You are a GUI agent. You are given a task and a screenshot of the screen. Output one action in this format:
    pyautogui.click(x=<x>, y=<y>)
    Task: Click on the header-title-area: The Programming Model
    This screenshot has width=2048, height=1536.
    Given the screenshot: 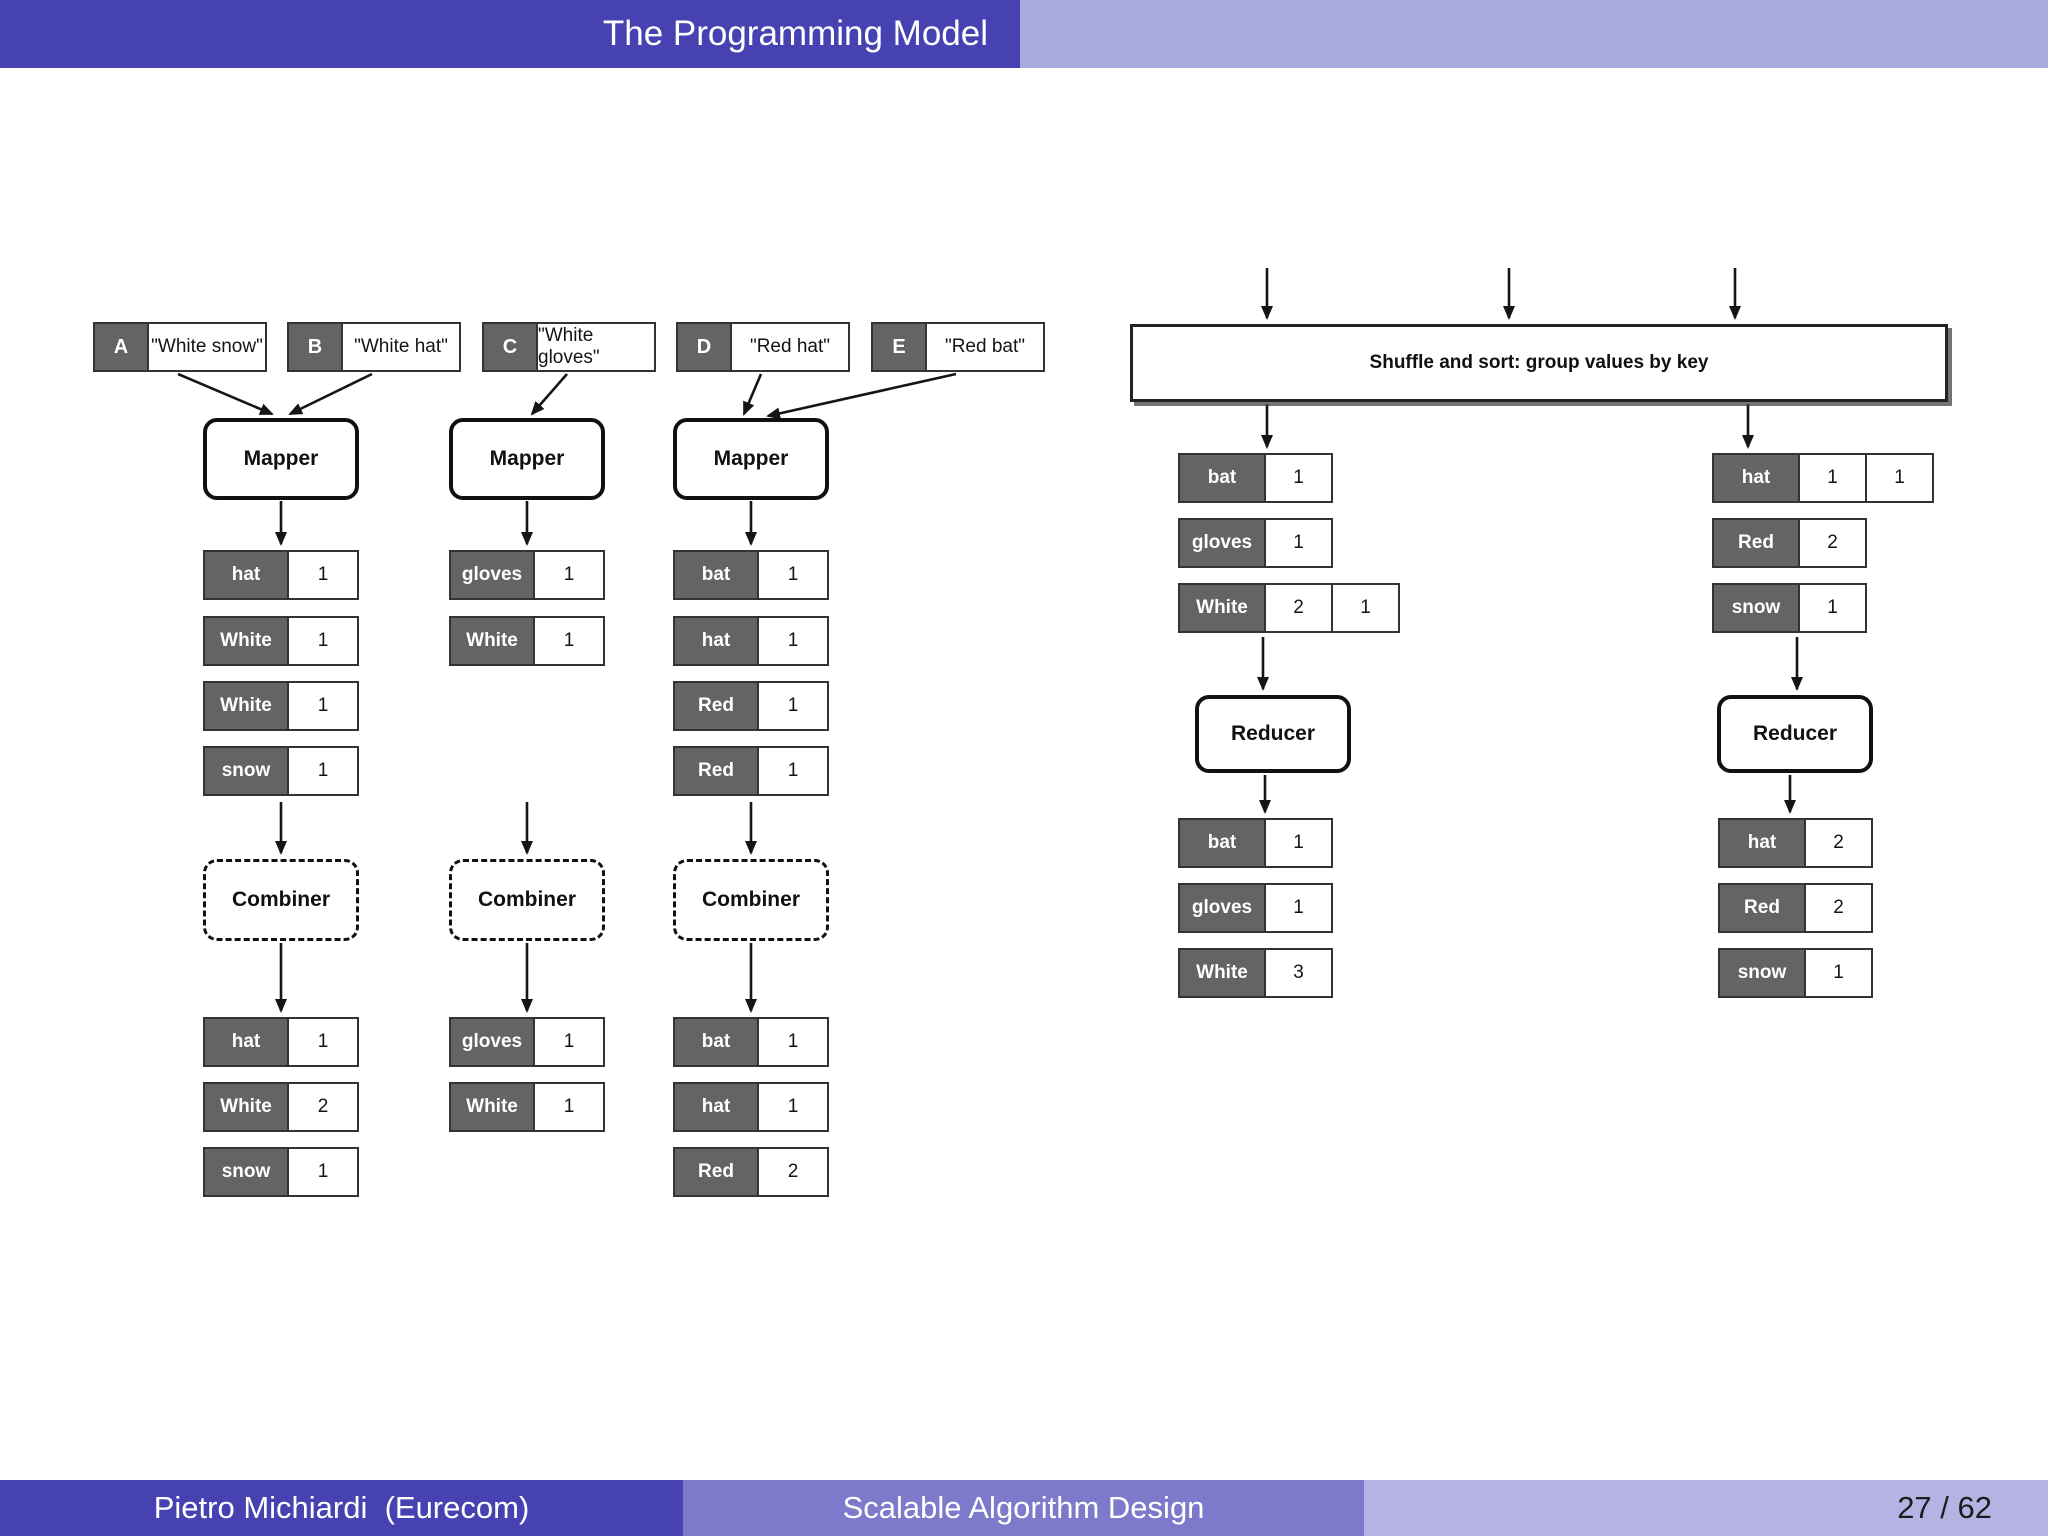 What is the action you would take?
    pyautogui.click(x=510, y=34)
    